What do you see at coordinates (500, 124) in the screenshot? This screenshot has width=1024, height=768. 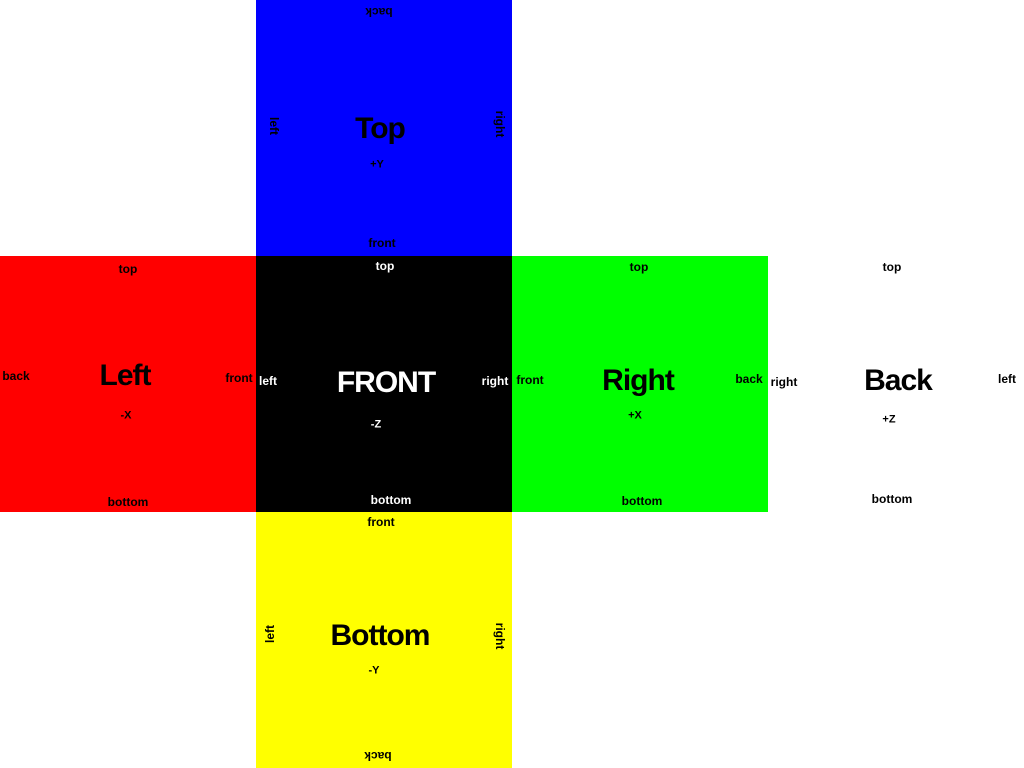 I see `face-top-edge-right: right` at bounding box center [500, 124].